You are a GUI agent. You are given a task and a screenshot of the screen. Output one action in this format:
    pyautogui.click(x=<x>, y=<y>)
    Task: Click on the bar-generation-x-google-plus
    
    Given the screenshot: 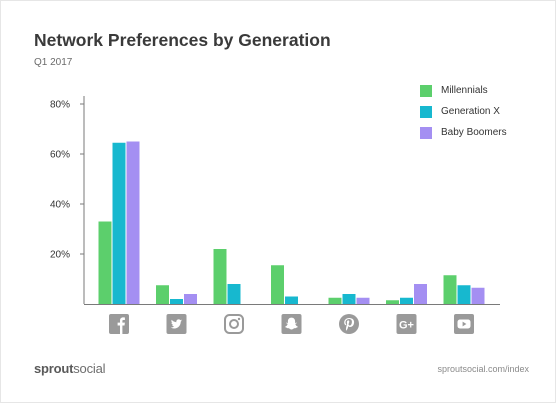 What is the action you would take?
    pyautogui.click(x=406, y=300)
    